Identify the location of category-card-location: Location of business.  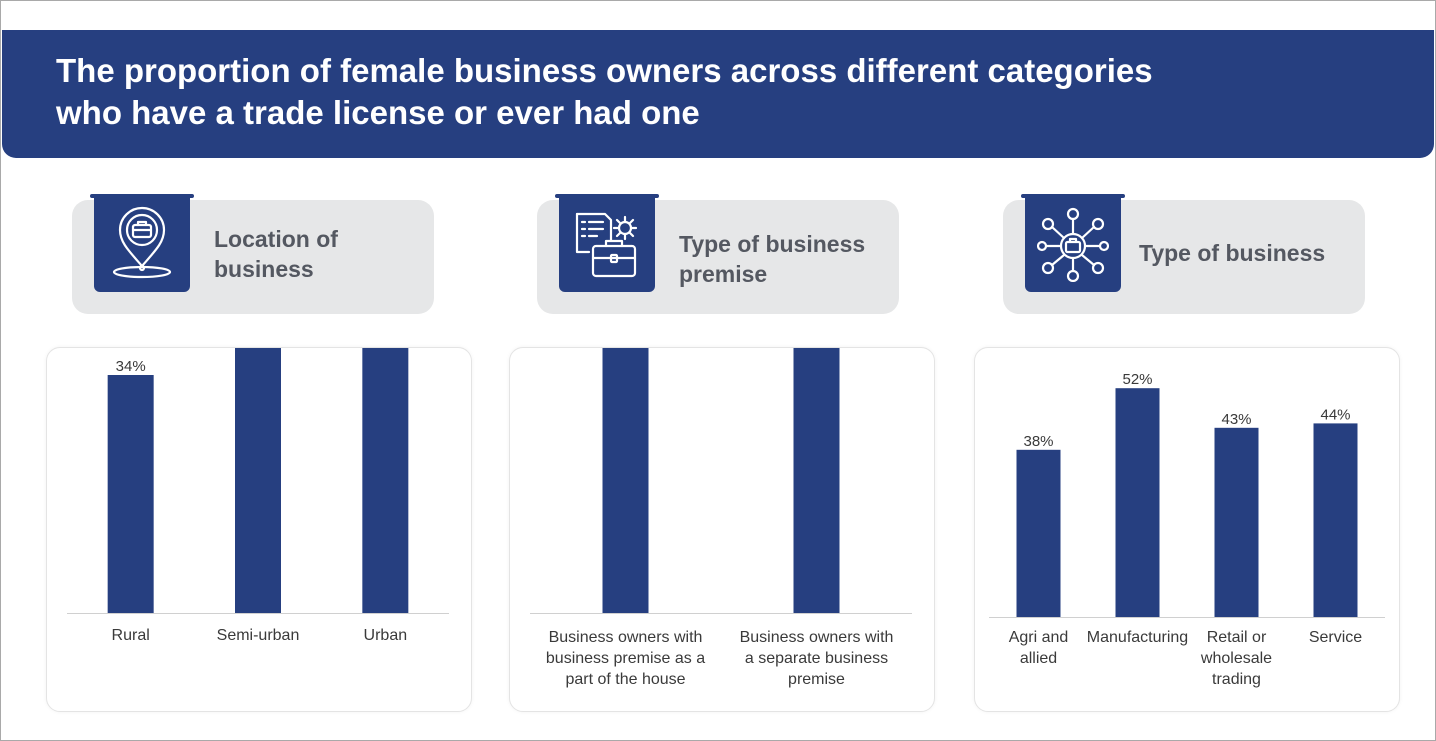
(253, 254).